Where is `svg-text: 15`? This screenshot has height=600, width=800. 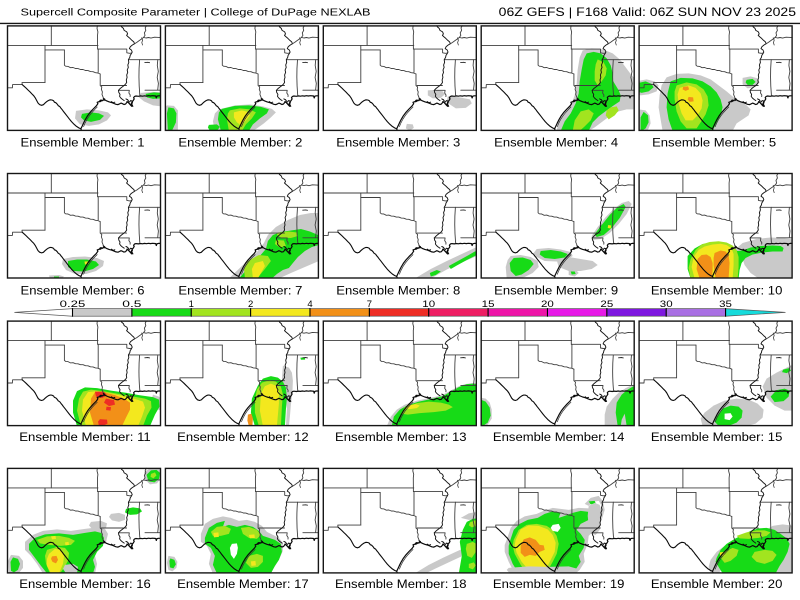
svg-text: 15 is located at coordinates (488, 304).